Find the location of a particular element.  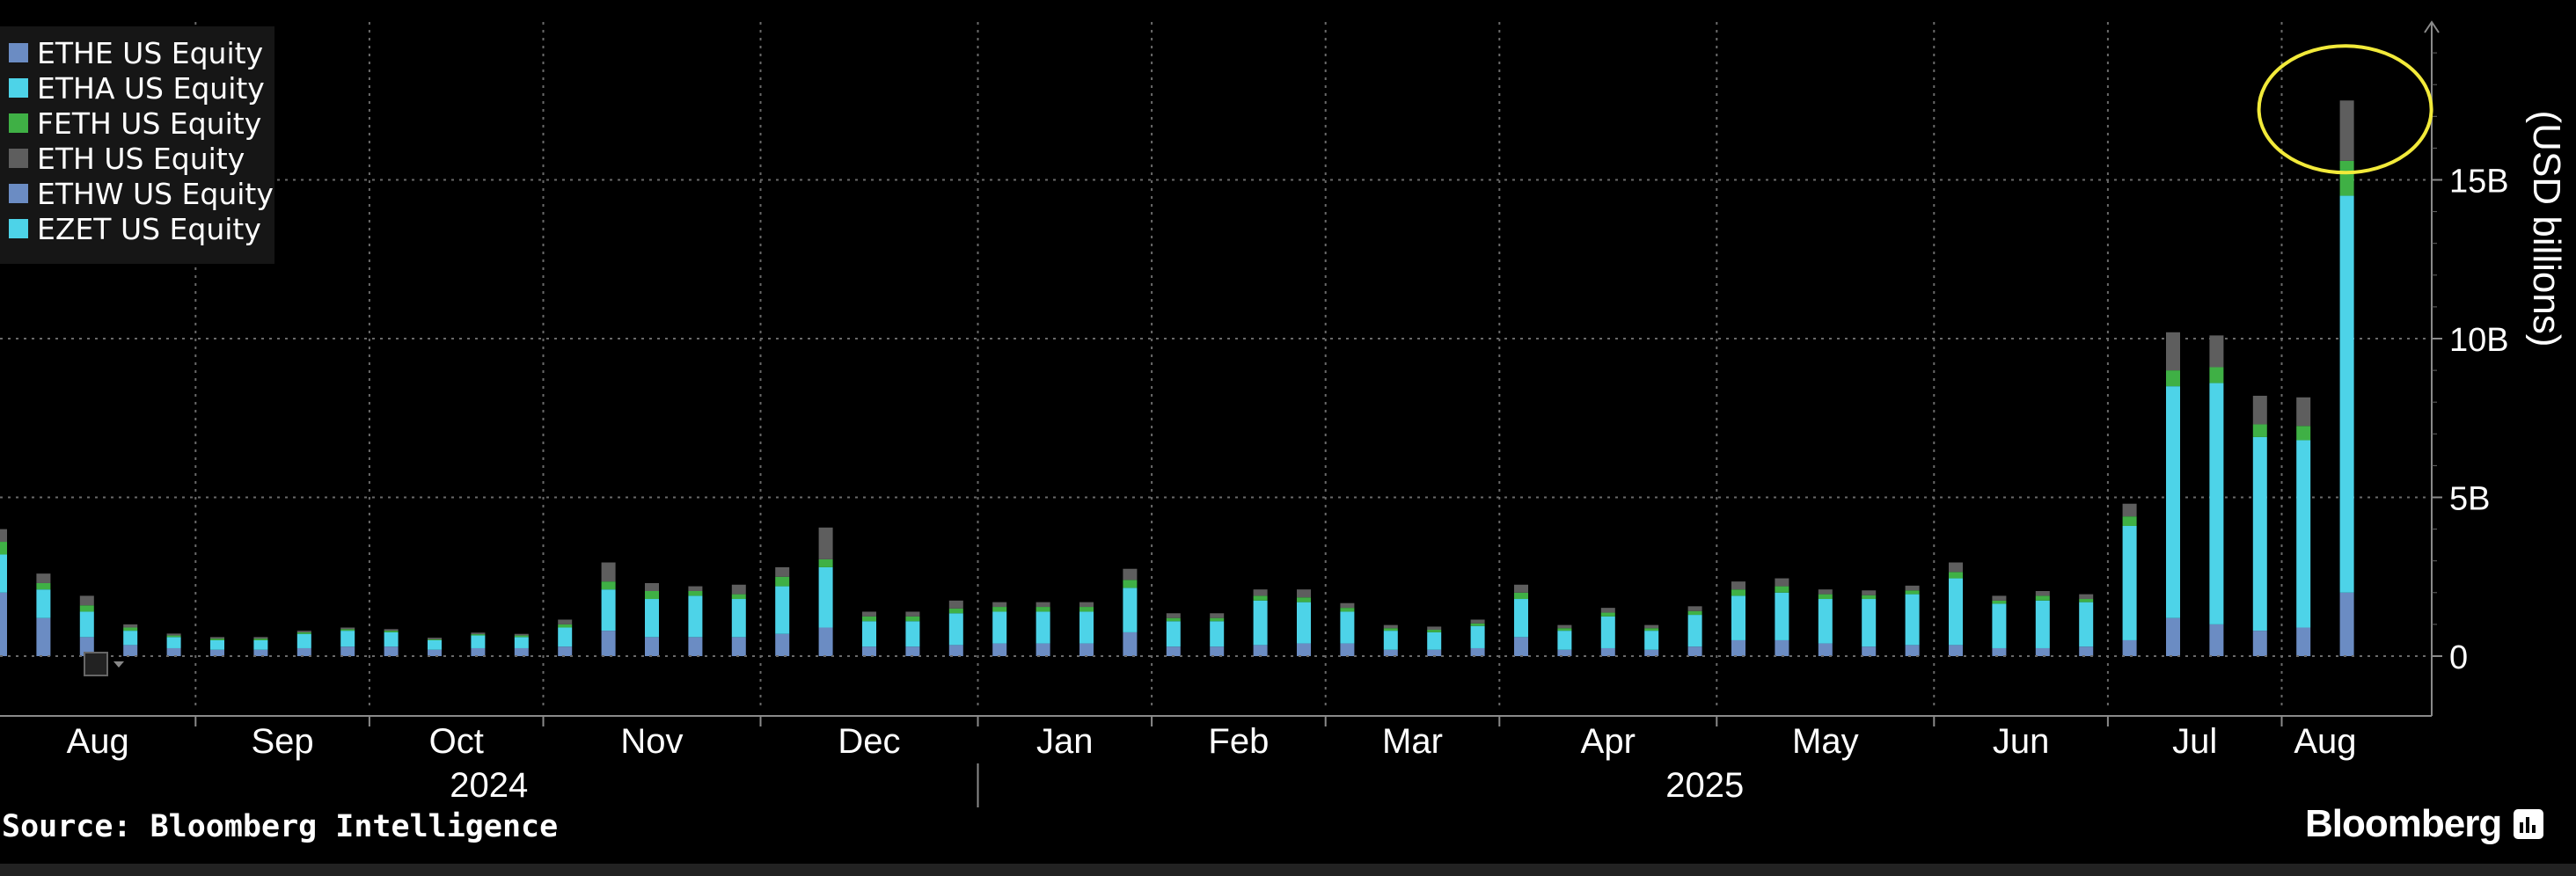

chart-type-button is located at coordinates (110, 664).